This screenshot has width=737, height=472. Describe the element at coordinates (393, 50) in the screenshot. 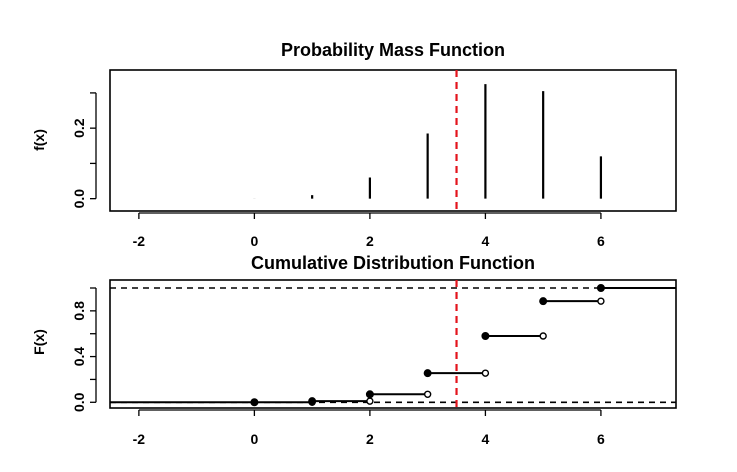

I see `pmf-title: Probability Mass Function` at that location.